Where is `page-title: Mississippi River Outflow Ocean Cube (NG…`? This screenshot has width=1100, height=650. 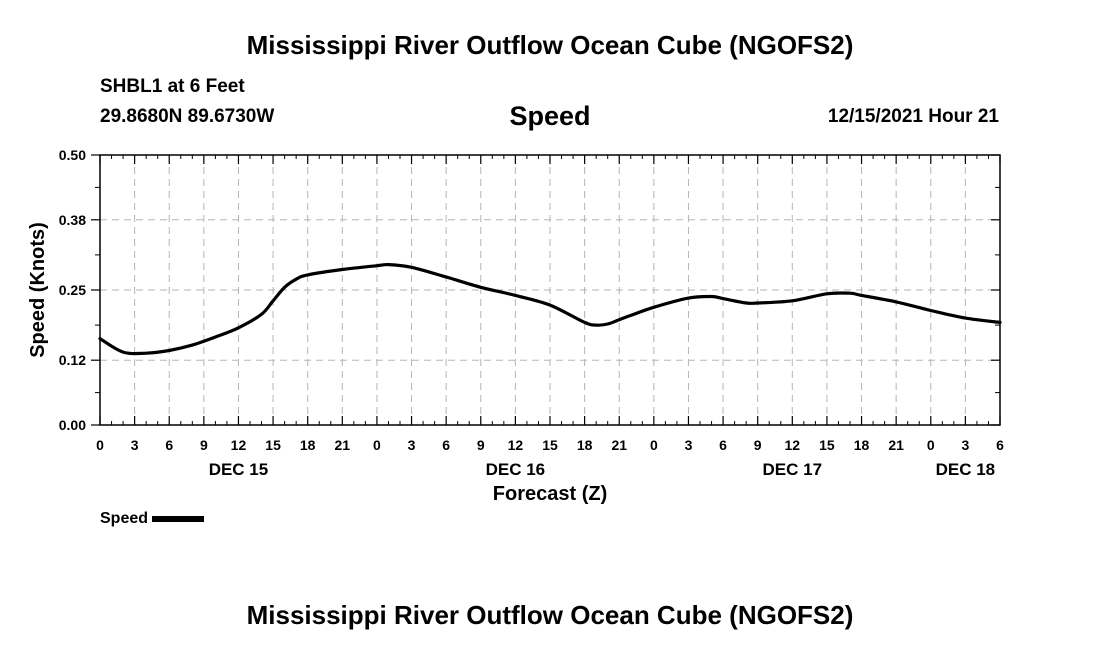
page-title: Mississippi River Outflow Ocean Cube (NG… is located at coordinates (550, 45).